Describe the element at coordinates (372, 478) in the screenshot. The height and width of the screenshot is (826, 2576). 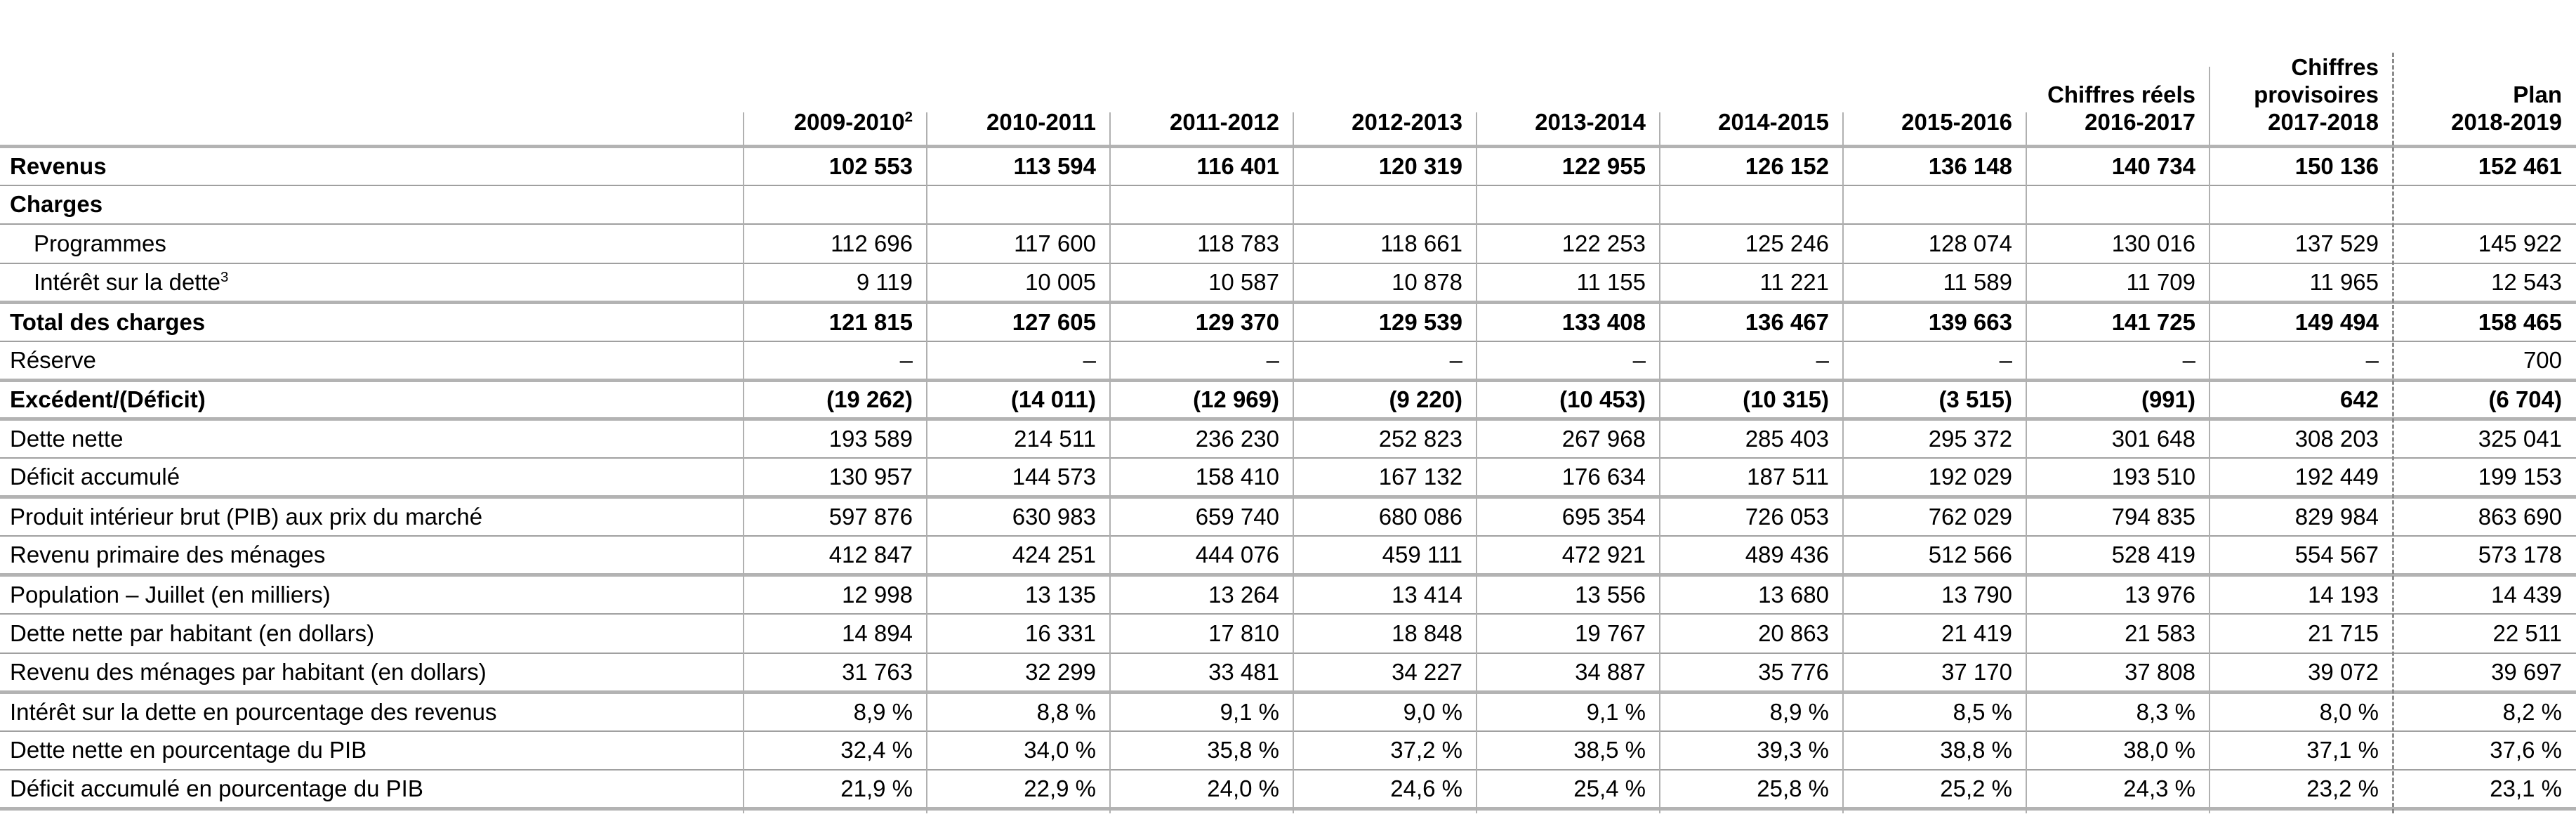
I see `row-label-cell: Déficit accumulé` at that location.